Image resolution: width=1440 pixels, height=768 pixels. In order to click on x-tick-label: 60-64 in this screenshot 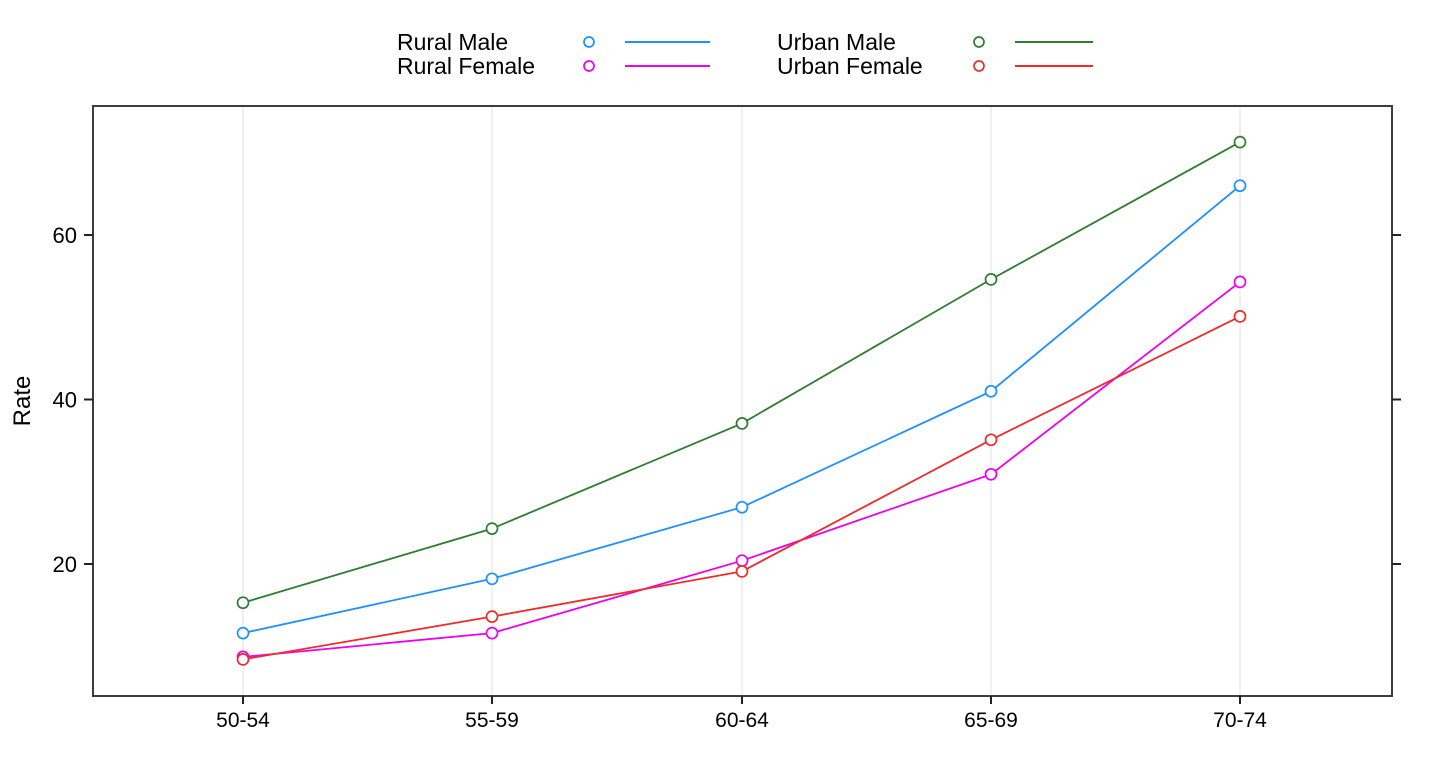, I will do `click(742, 720)`.